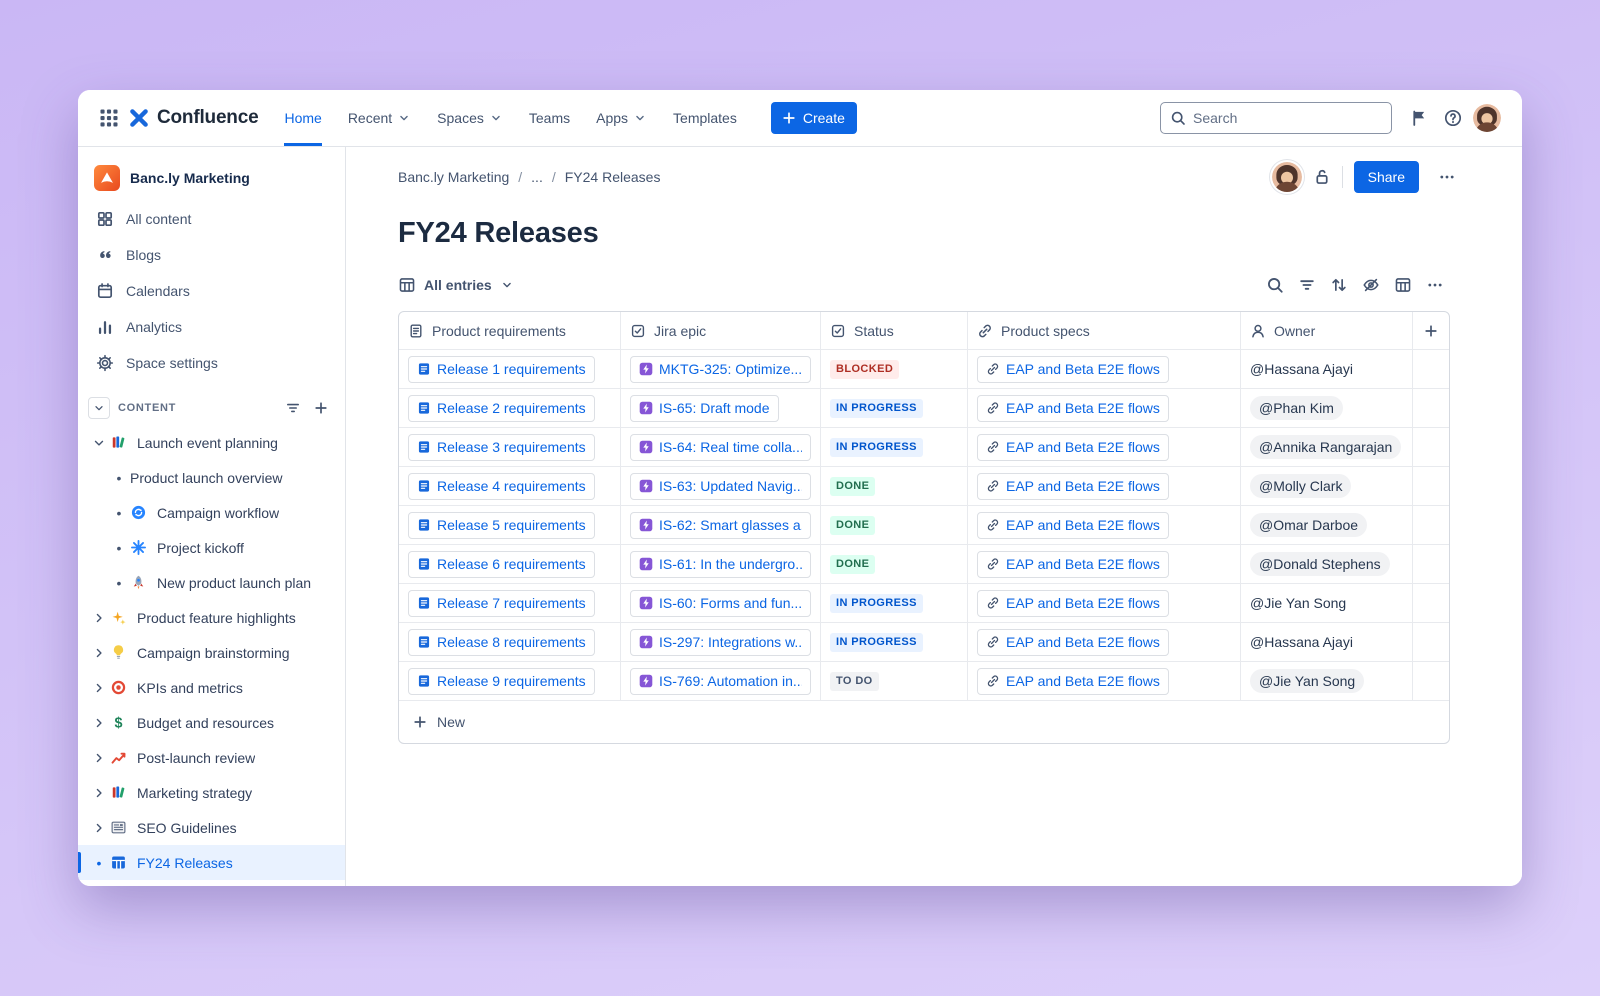 This screenshot has height=996, width=1600. I want to click on status-badge: BLOCKED, so click(865, 369).